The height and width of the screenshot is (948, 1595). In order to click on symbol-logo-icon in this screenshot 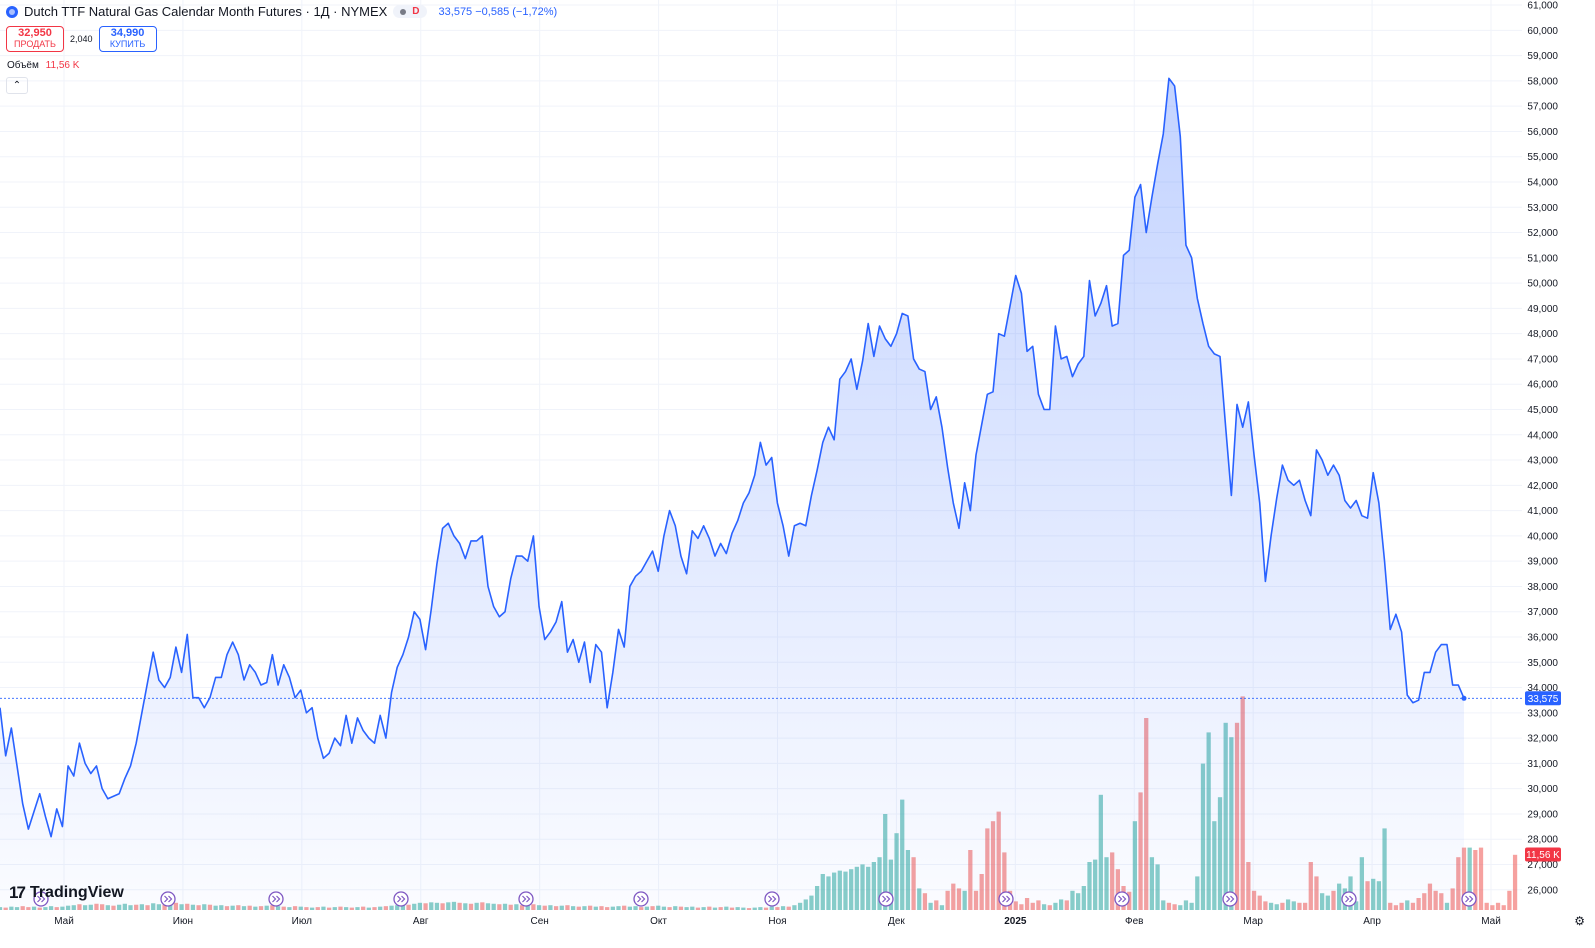, I will do `click(12, 11)`.